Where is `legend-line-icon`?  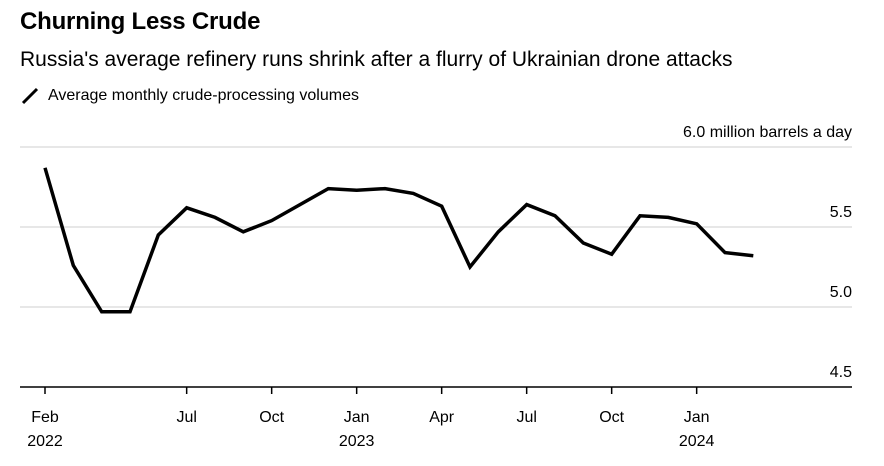 legend-line-icon is located at coordinates (30, 96).